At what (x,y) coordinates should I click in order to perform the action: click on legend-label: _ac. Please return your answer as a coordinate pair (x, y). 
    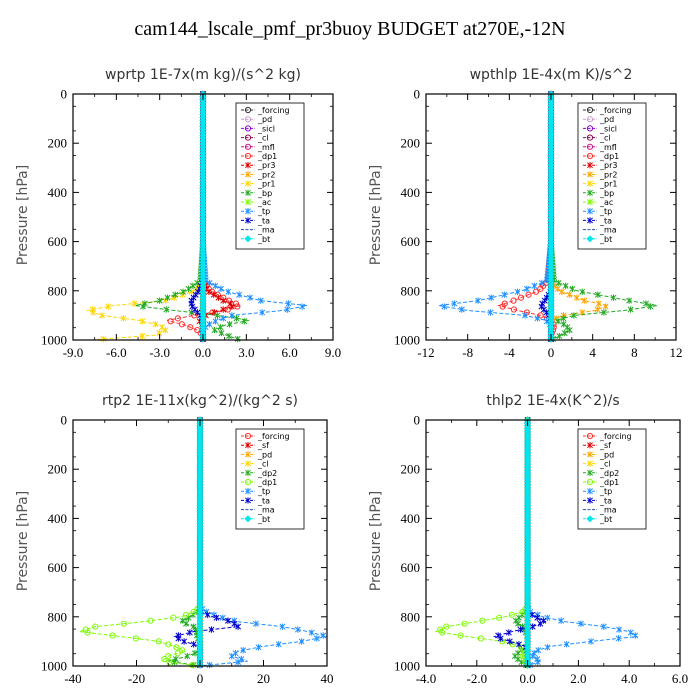
    Looking at the image, I should click on (606, 202).